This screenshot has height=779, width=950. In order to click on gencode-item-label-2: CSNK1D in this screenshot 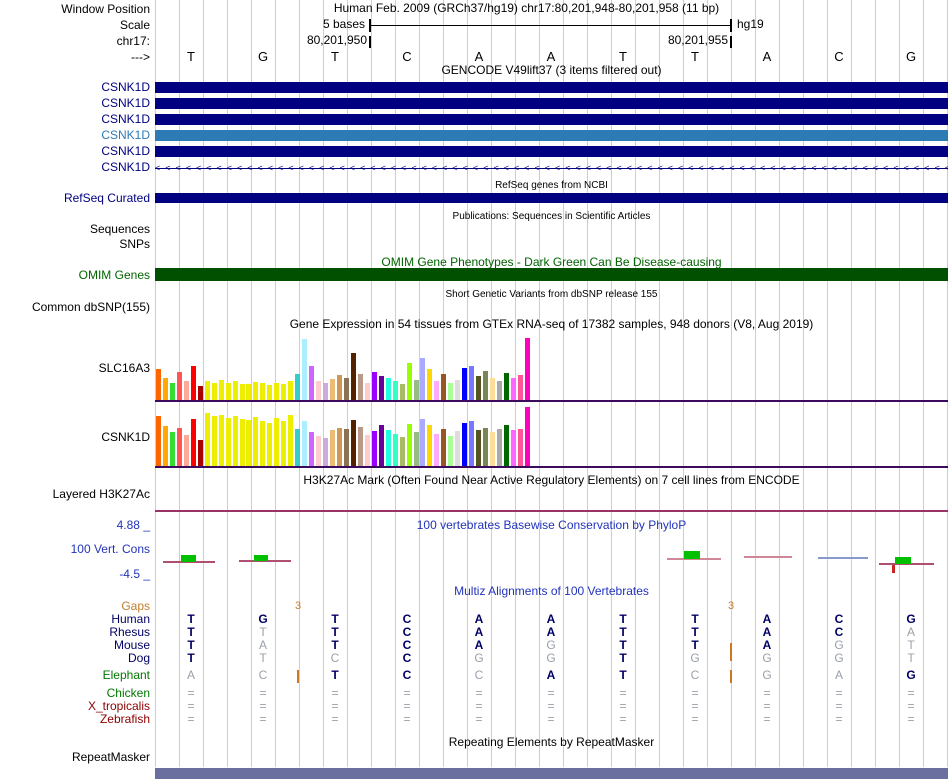, I will do `click(125, 103)`.